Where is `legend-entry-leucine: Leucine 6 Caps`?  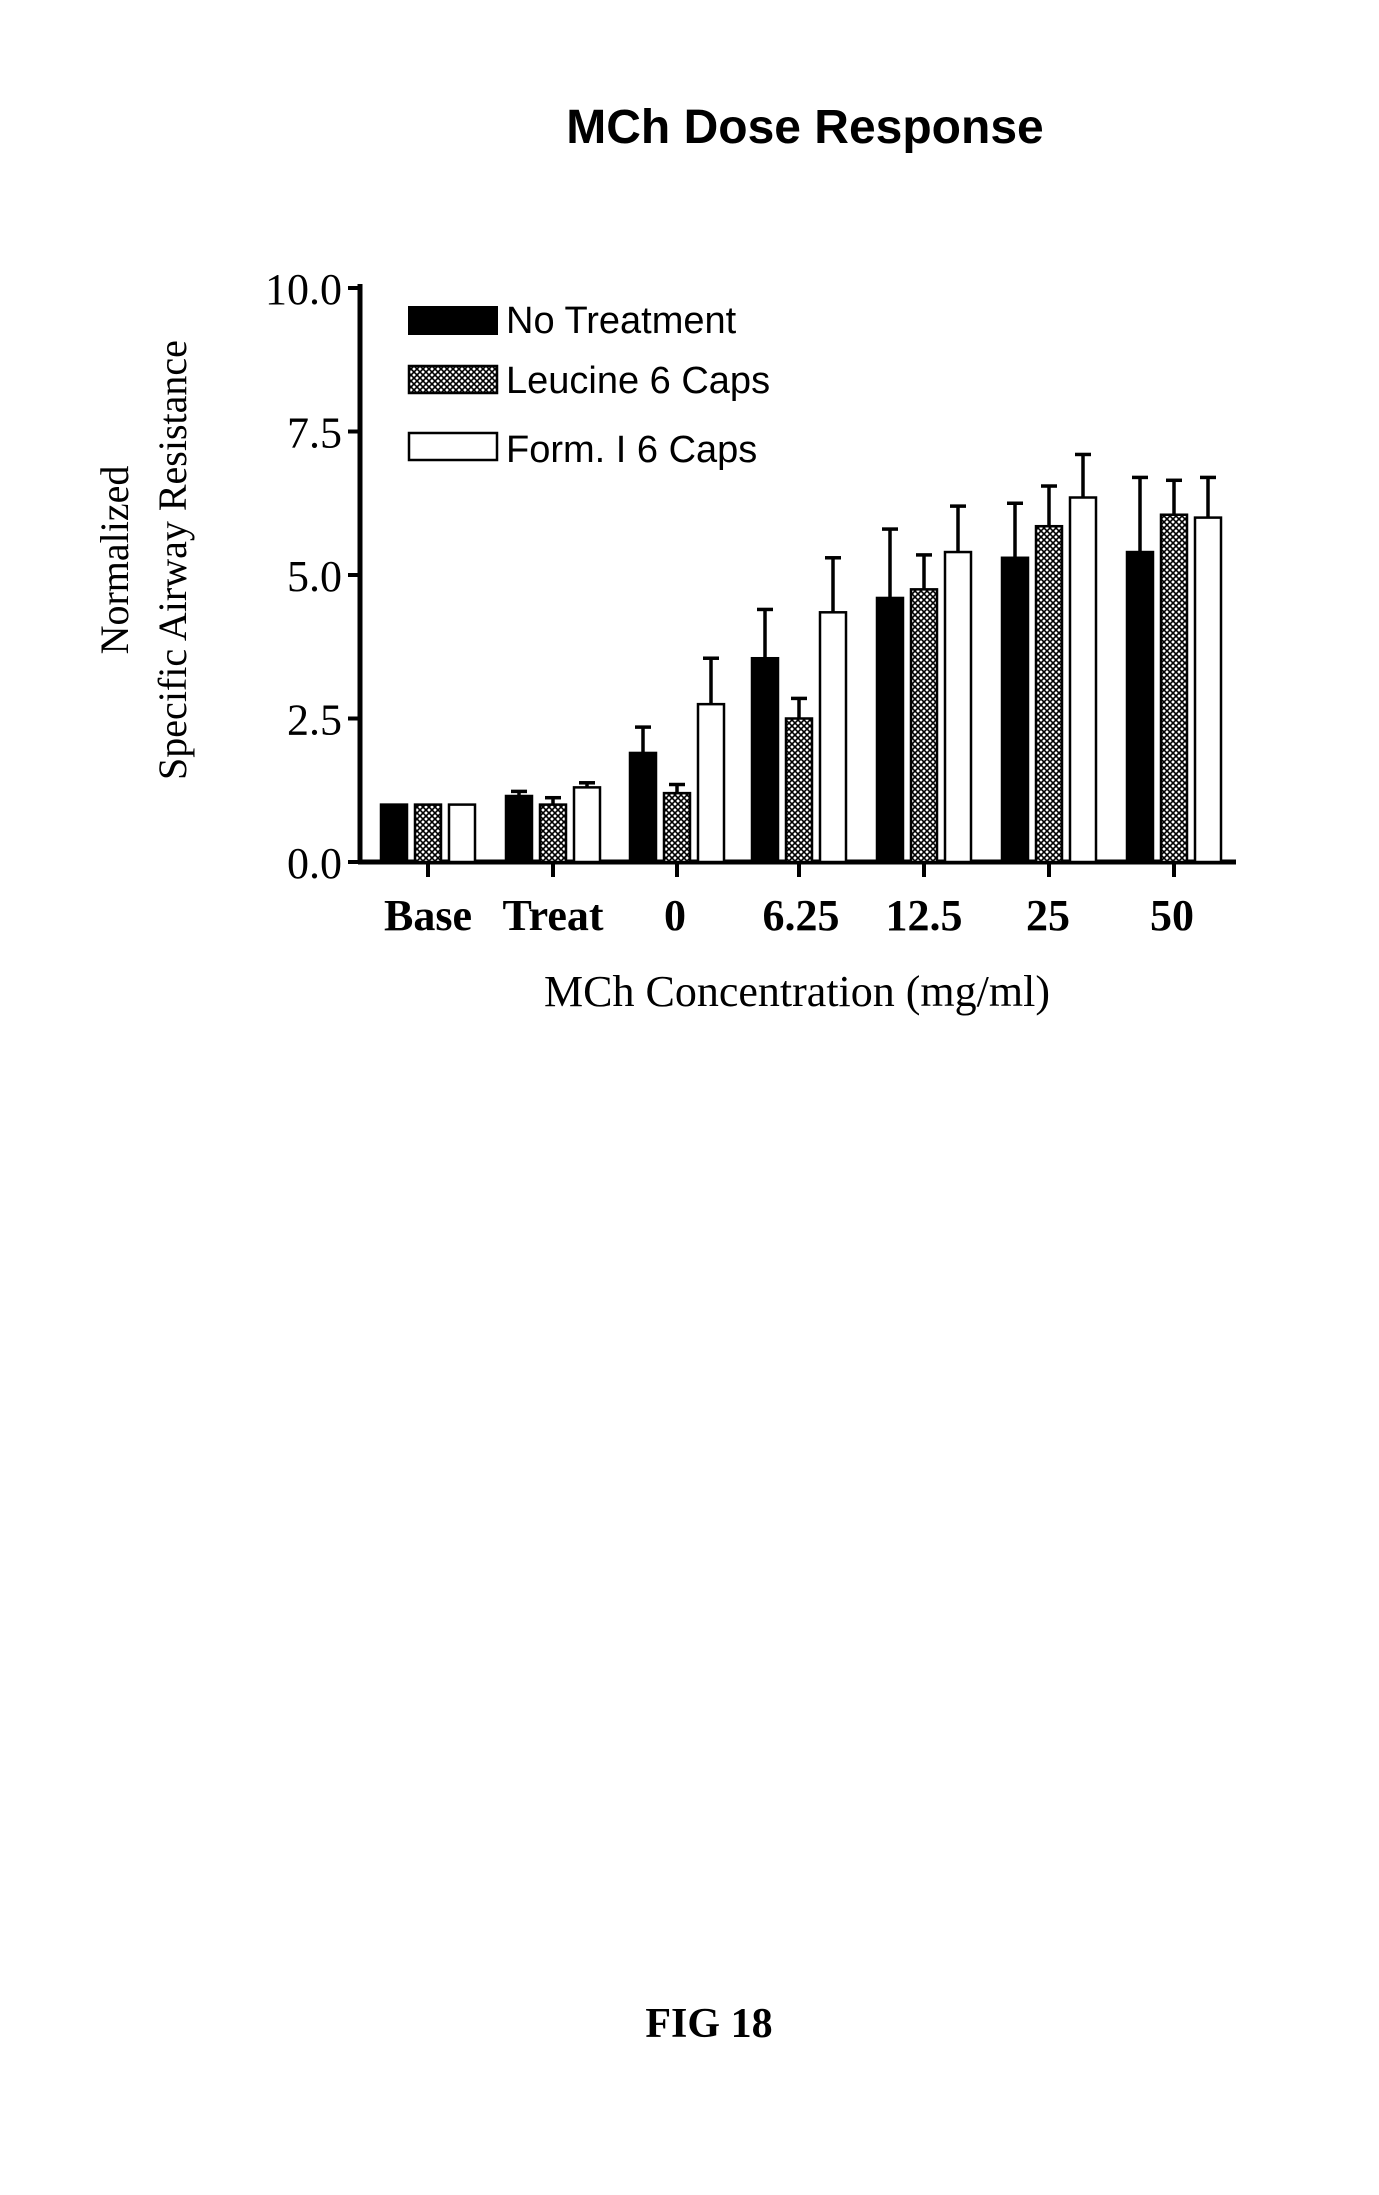
legend-entry-leucine: Leucine 6 Caps is located at coordinates (589, 381).